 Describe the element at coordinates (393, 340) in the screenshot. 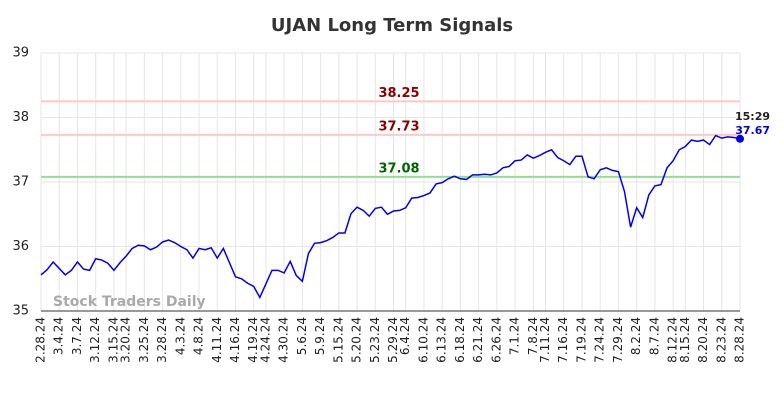

I see `x-tick-label: 5.29.24` at that location.